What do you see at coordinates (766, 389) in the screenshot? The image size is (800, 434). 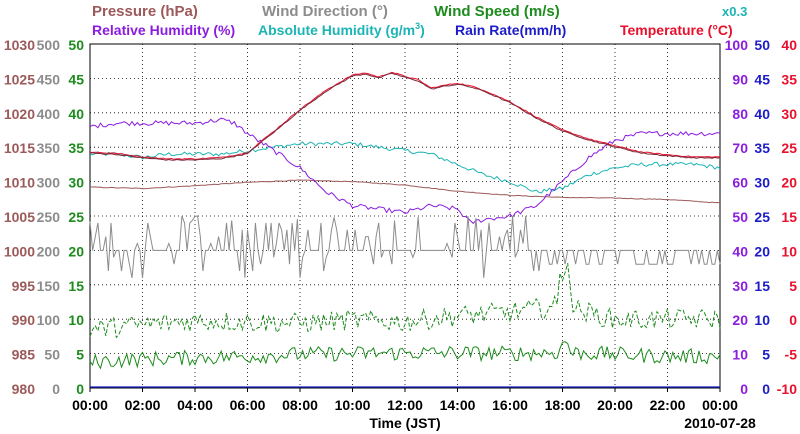 I see `tick-rain-rate: 0` at bounding box center [766, 389].